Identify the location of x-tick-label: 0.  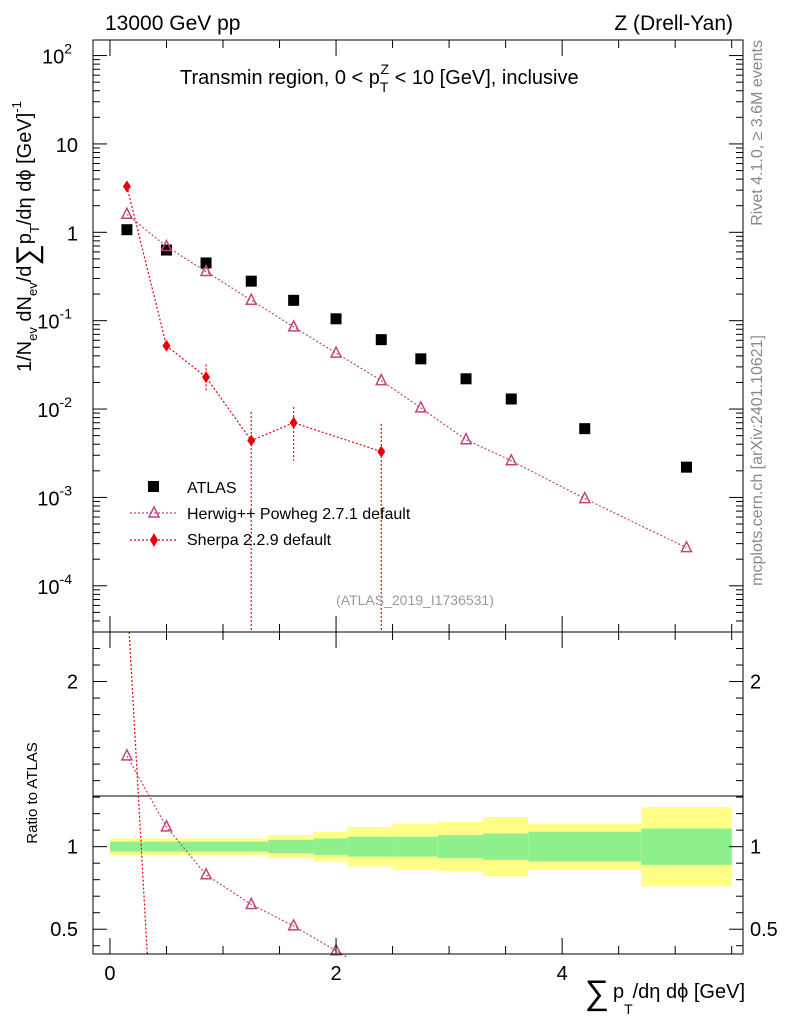
(109, 974).